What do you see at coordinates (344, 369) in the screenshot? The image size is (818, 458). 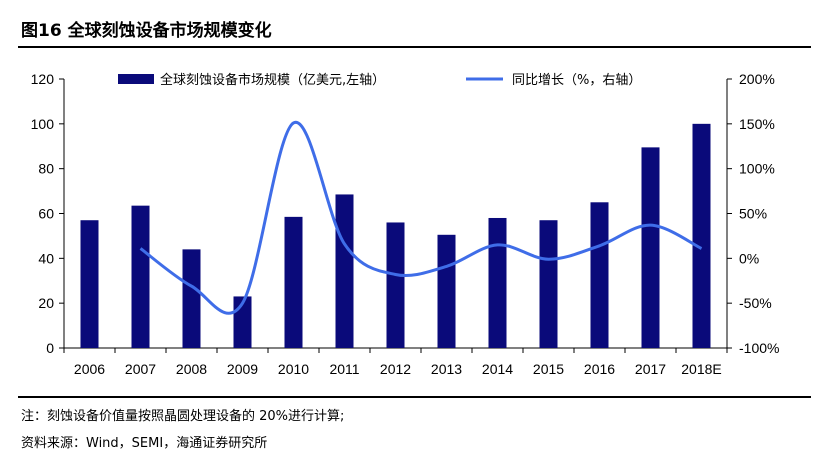 I see `x-tick-label: 2011` at bounding box center [344, 369].